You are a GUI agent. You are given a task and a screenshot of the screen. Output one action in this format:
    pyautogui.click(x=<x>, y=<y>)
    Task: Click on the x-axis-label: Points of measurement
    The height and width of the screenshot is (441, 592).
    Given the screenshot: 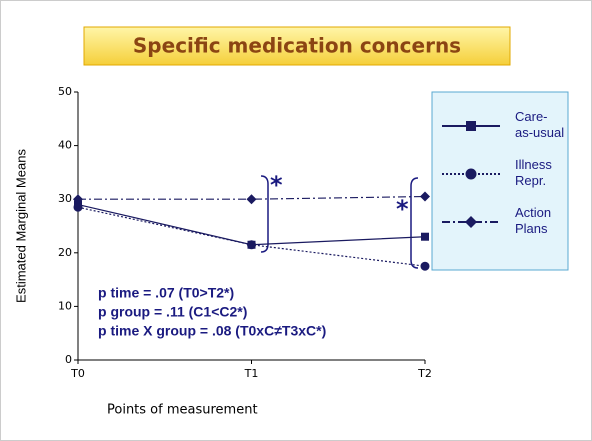 What is the action you would take?
    pyautogui.click(x=182, y=410)
    